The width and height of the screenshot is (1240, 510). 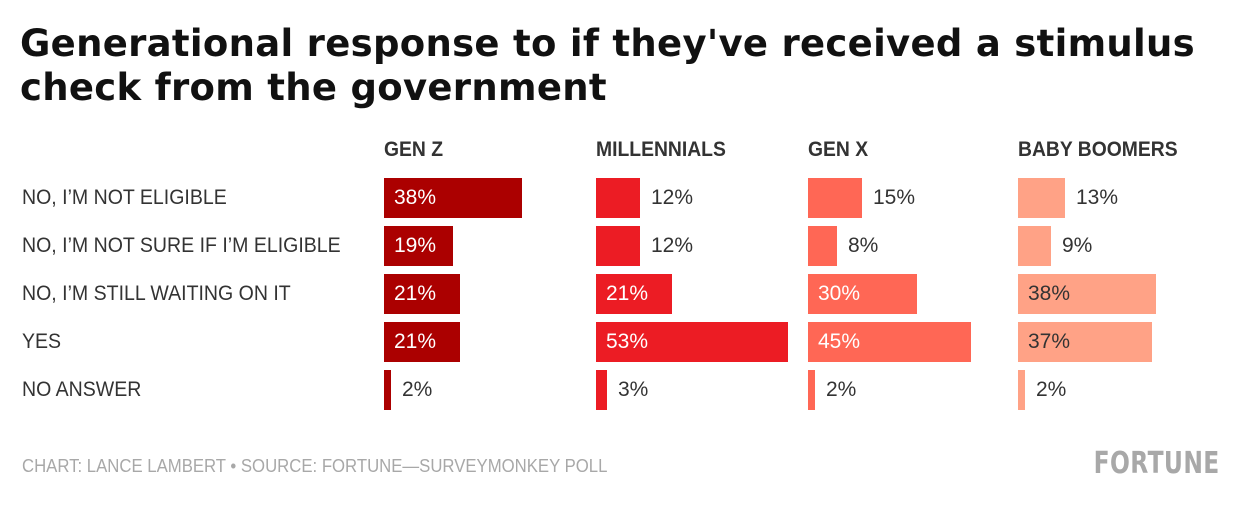 What do you see at coordinates (672, 245) in the screenshot?
I see `data-label-millennials-no-i-m-not-sure-if-i-m-eligible: 12%` at bounding box center [672, 245].